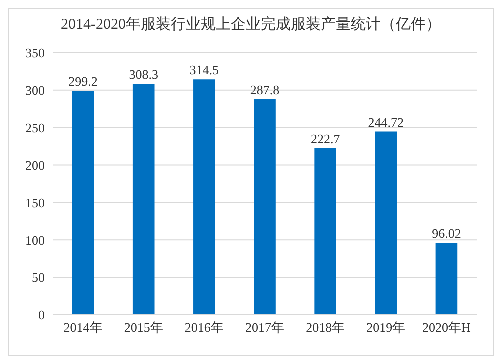  I want to click on chart-title: 2014-2020年服装行业规上企业完成服装产量统计（亿件）, so click(251, 25).